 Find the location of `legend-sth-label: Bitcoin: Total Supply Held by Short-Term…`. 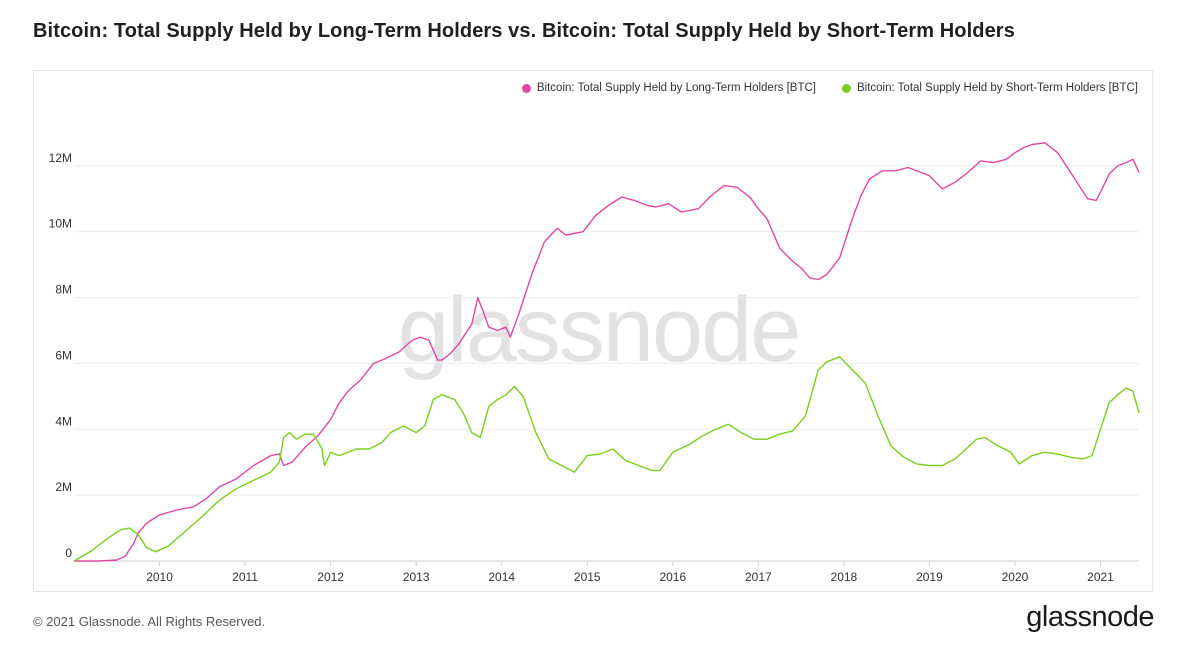

legend-sth-label: Bitcoin: Total Supply Held by Short-Term… is located at coordinates (997, 88).